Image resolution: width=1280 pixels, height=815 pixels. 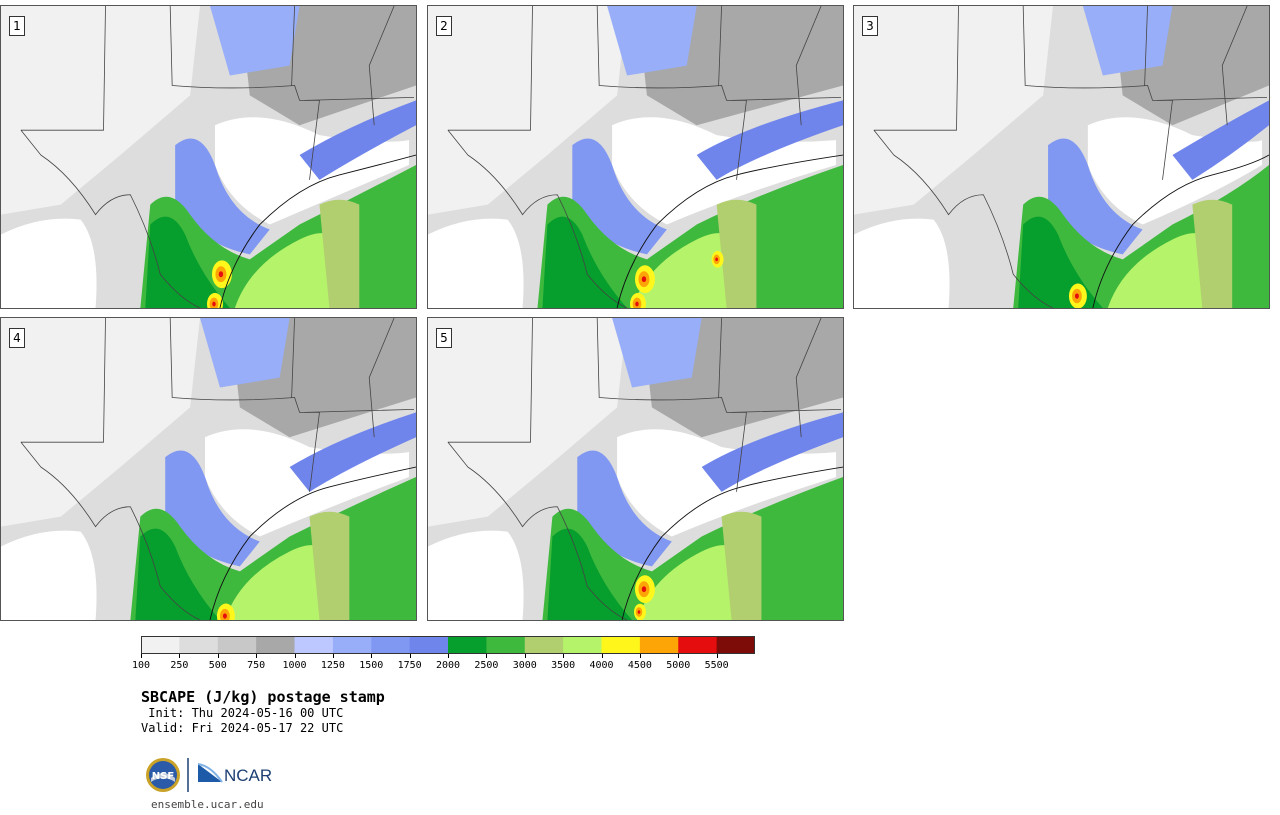 I want to click on panel-number: 5, so click(x=444, y=338).